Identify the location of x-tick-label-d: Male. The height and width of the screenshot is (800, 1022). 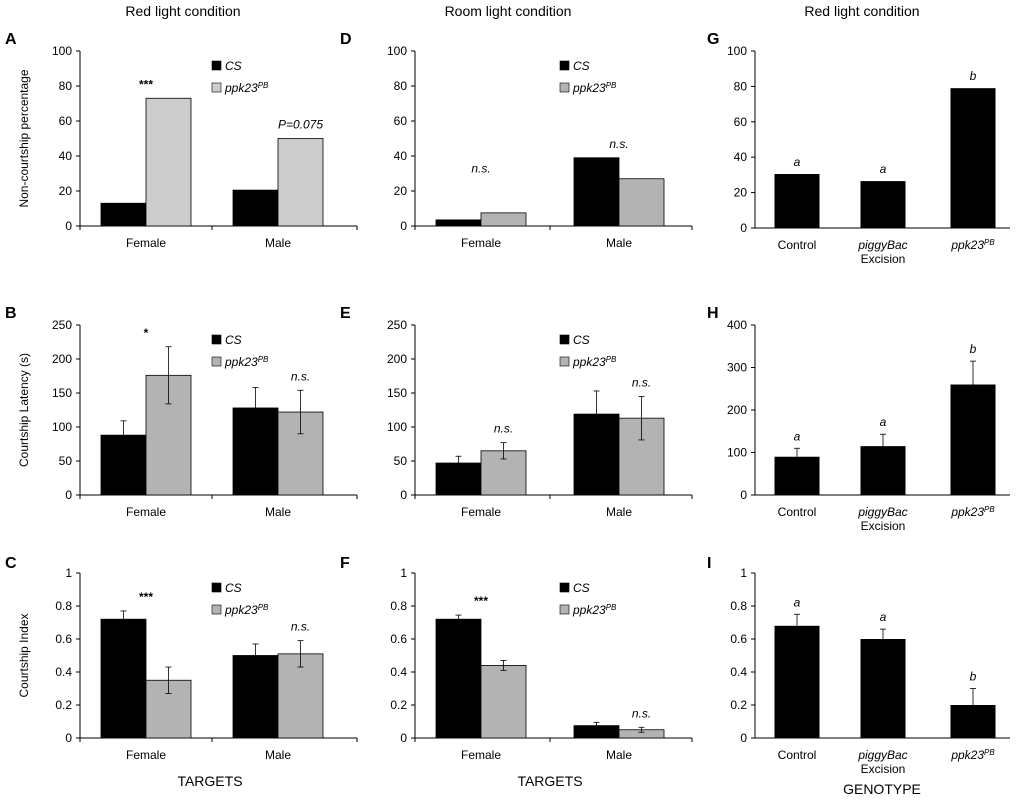
(619, 243).